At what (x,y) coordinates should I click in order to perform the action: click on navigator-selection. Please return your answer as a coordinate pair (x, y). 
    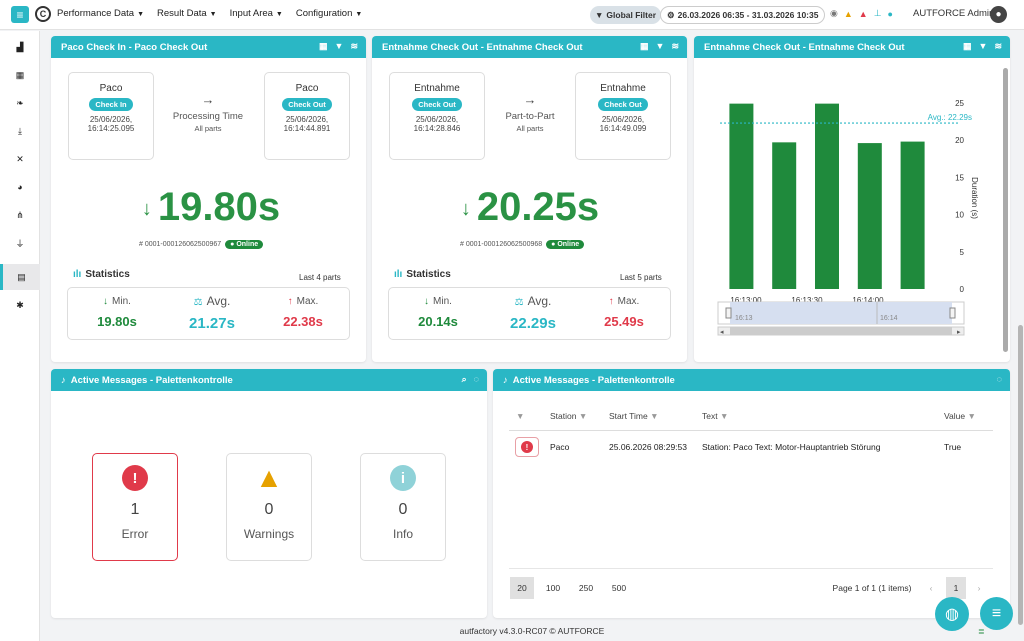
    Looking at the image, I should click on (841, 313).